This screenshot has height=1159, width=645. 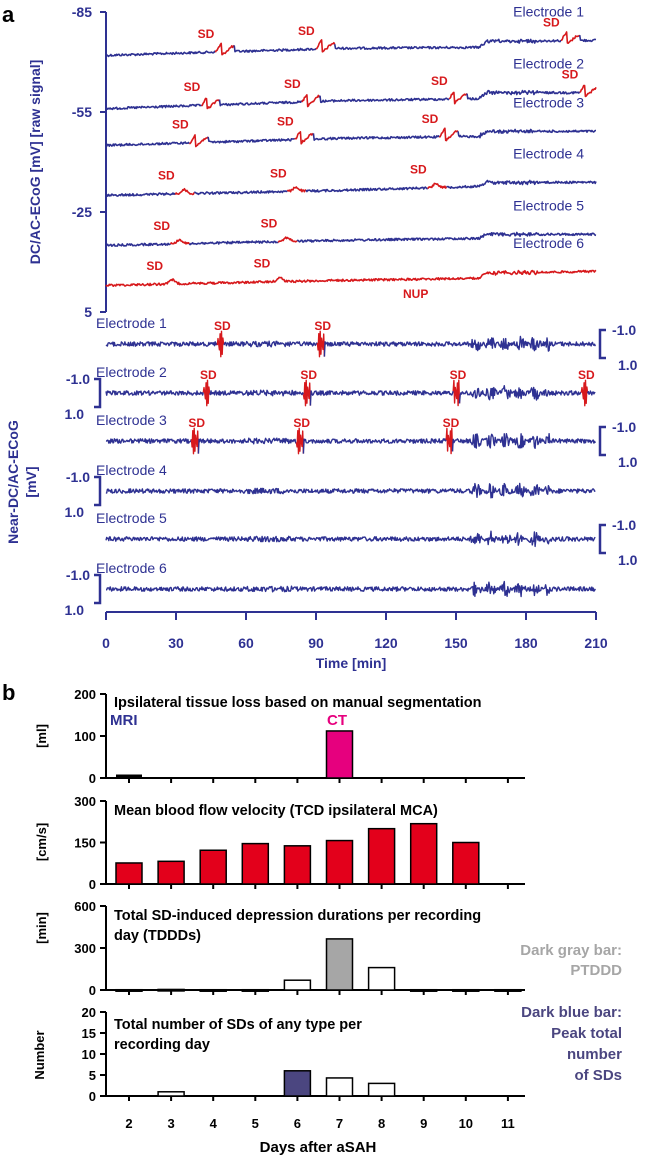 What do you see at coordinates (157, 936) in the screenshot?
I see `tdddd-title-line2: day (TDDDs)` at bounding box center [157, 936].